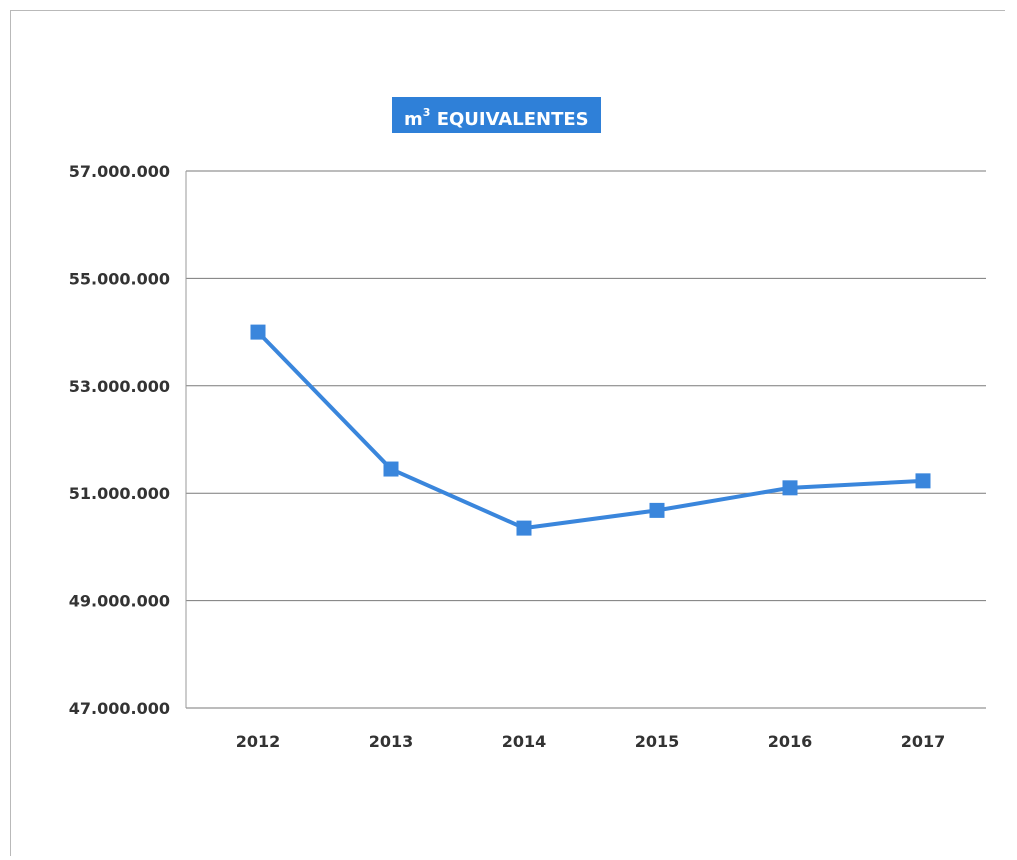 The width and height of the screenshot is (1017, 860). I want to click on x-tick-label: 2016, so click(790, 741).